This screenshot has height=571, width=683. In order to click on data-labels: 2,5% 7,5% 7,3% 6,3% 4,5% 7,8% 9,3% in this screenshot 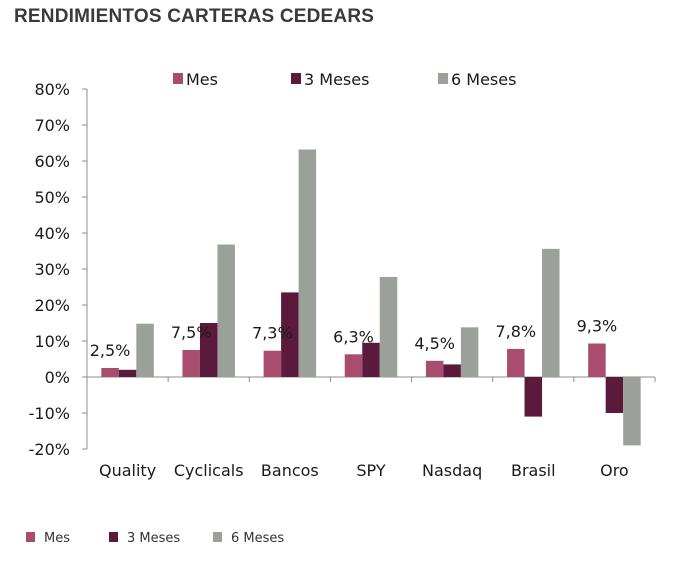, I will do `click(354, 338)`.